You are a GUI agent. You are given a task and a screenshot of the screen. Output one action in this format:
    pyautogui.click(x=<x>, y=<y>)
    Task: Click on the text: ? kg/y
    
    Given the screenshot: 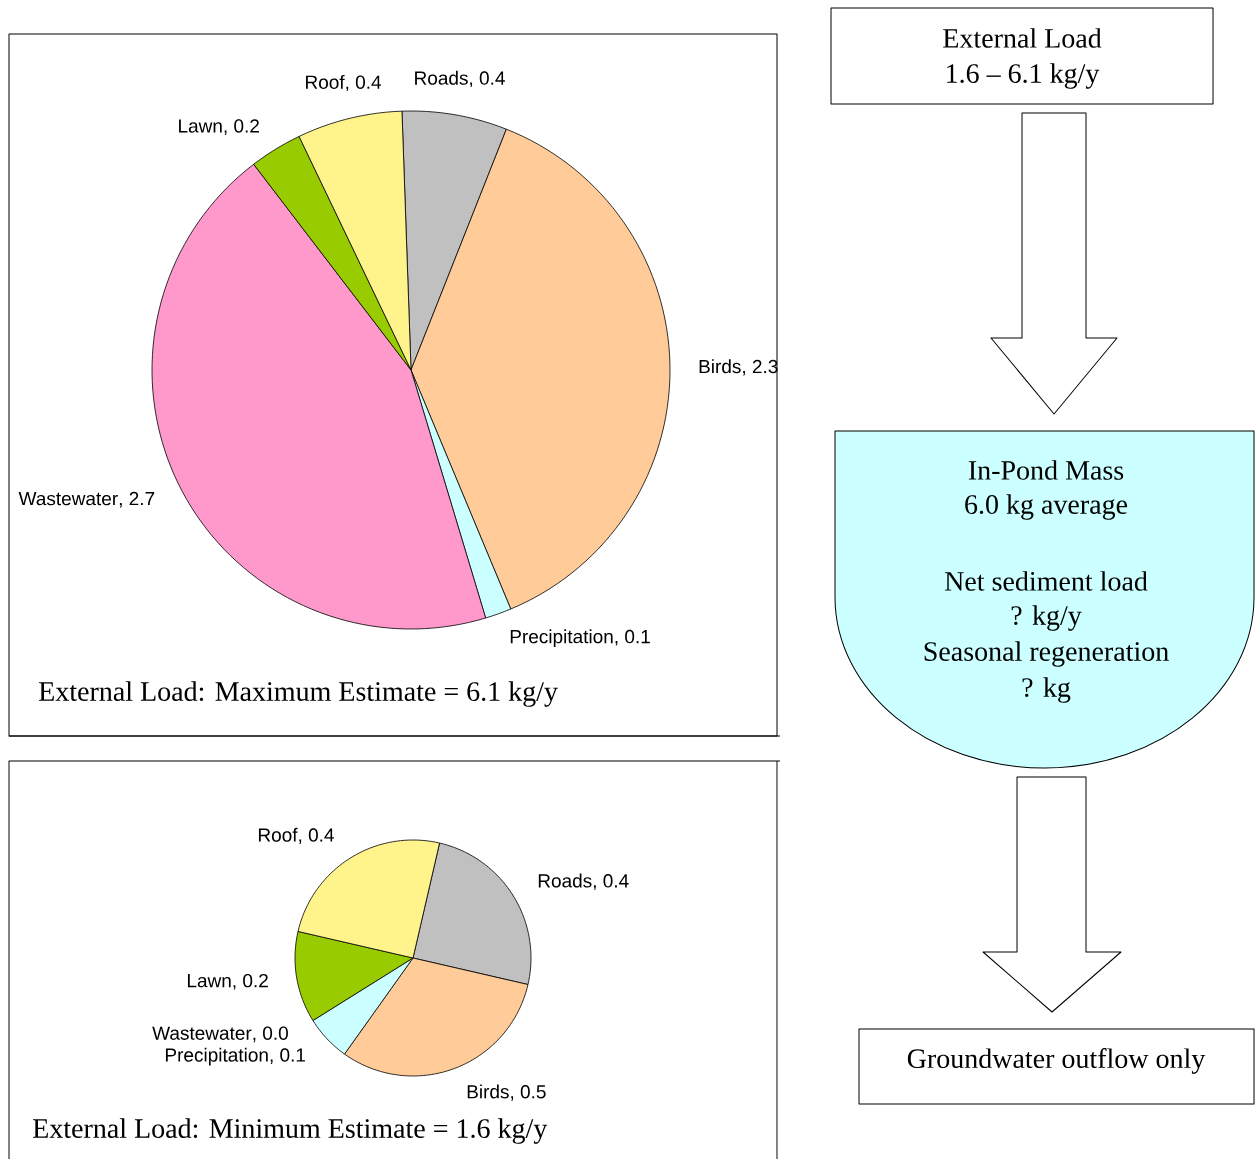 What is the action you would take?
    pyautogui.click(x=1046, y=618)
    